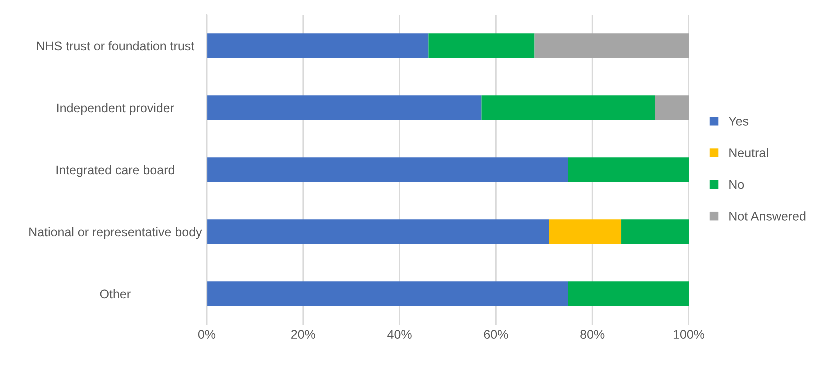 The image size is (820, 371). What do you see at coordinates (116, 46) in the screenshot?
I see `y-tick-label: NHS trust or foundation trust` at bounding box center [116, 46].